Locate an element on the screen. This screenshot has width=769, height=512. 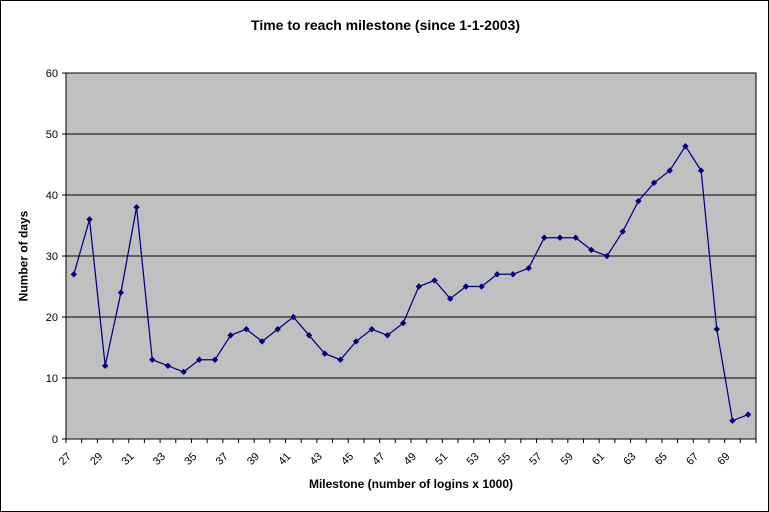
x-tick-label: 69 is located at coordinates (723, 459).